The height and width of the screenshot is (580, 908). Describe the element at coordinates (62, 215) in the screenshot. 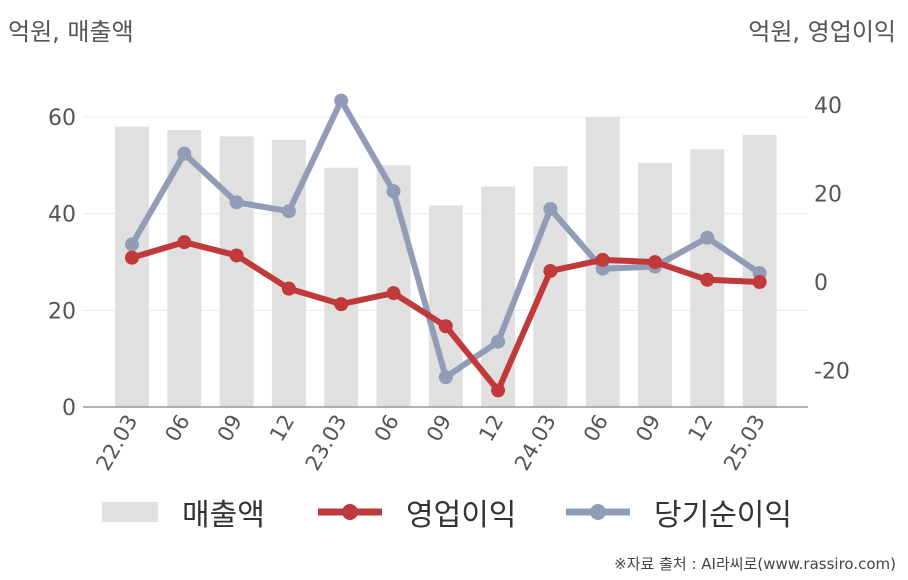

I see `left-tick-label: 40` at that location.